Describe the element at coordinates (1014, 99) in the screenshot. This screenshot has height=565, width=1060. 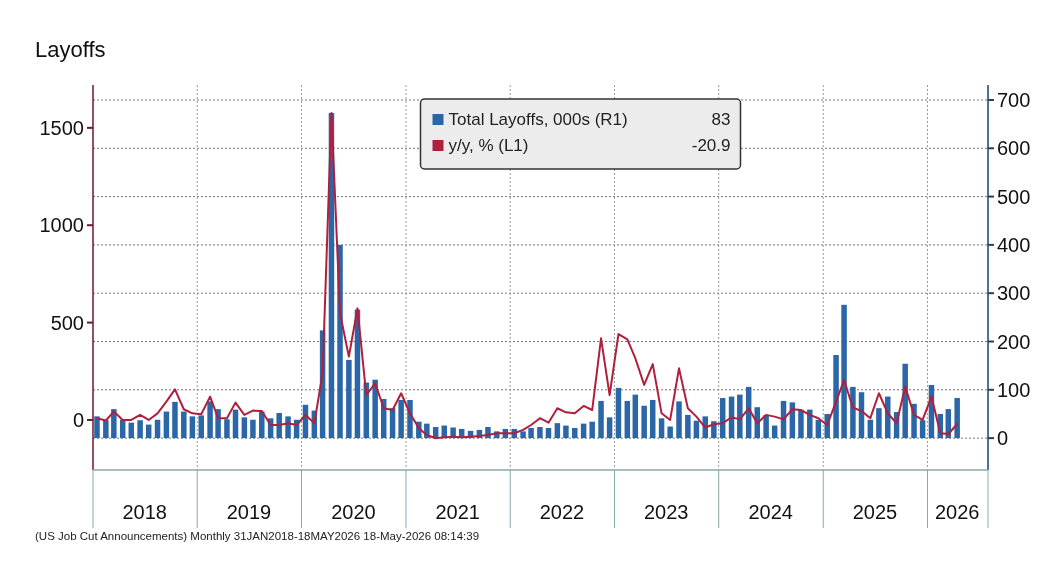
I see `y2-tick-label: 700` at that location.